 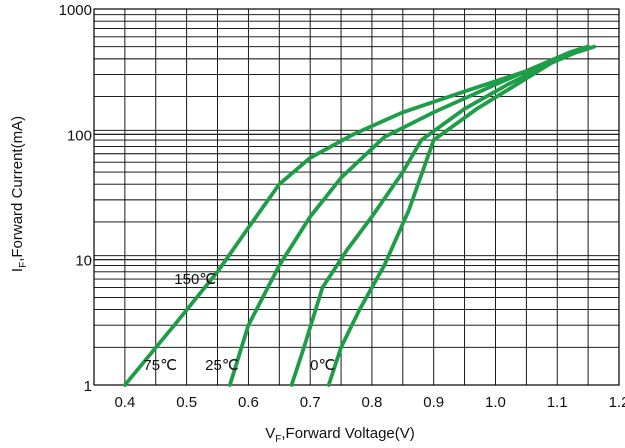 What do you see at coordinates (160, 365) in the screenshot?
I see `curve-label: 75℃` at bounding box center [160, 365].